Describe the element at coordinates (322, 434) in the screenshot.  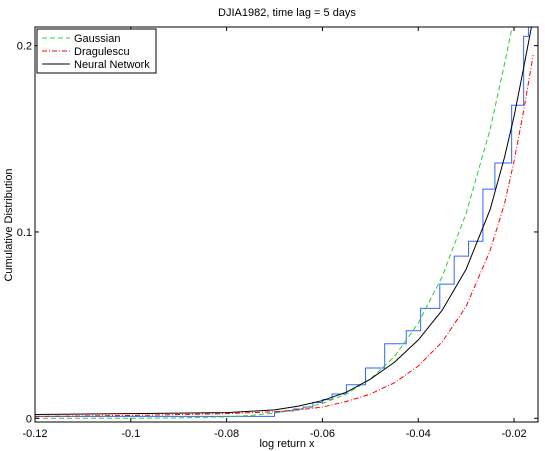
I see `x-tick-label: -0.06` at that location.